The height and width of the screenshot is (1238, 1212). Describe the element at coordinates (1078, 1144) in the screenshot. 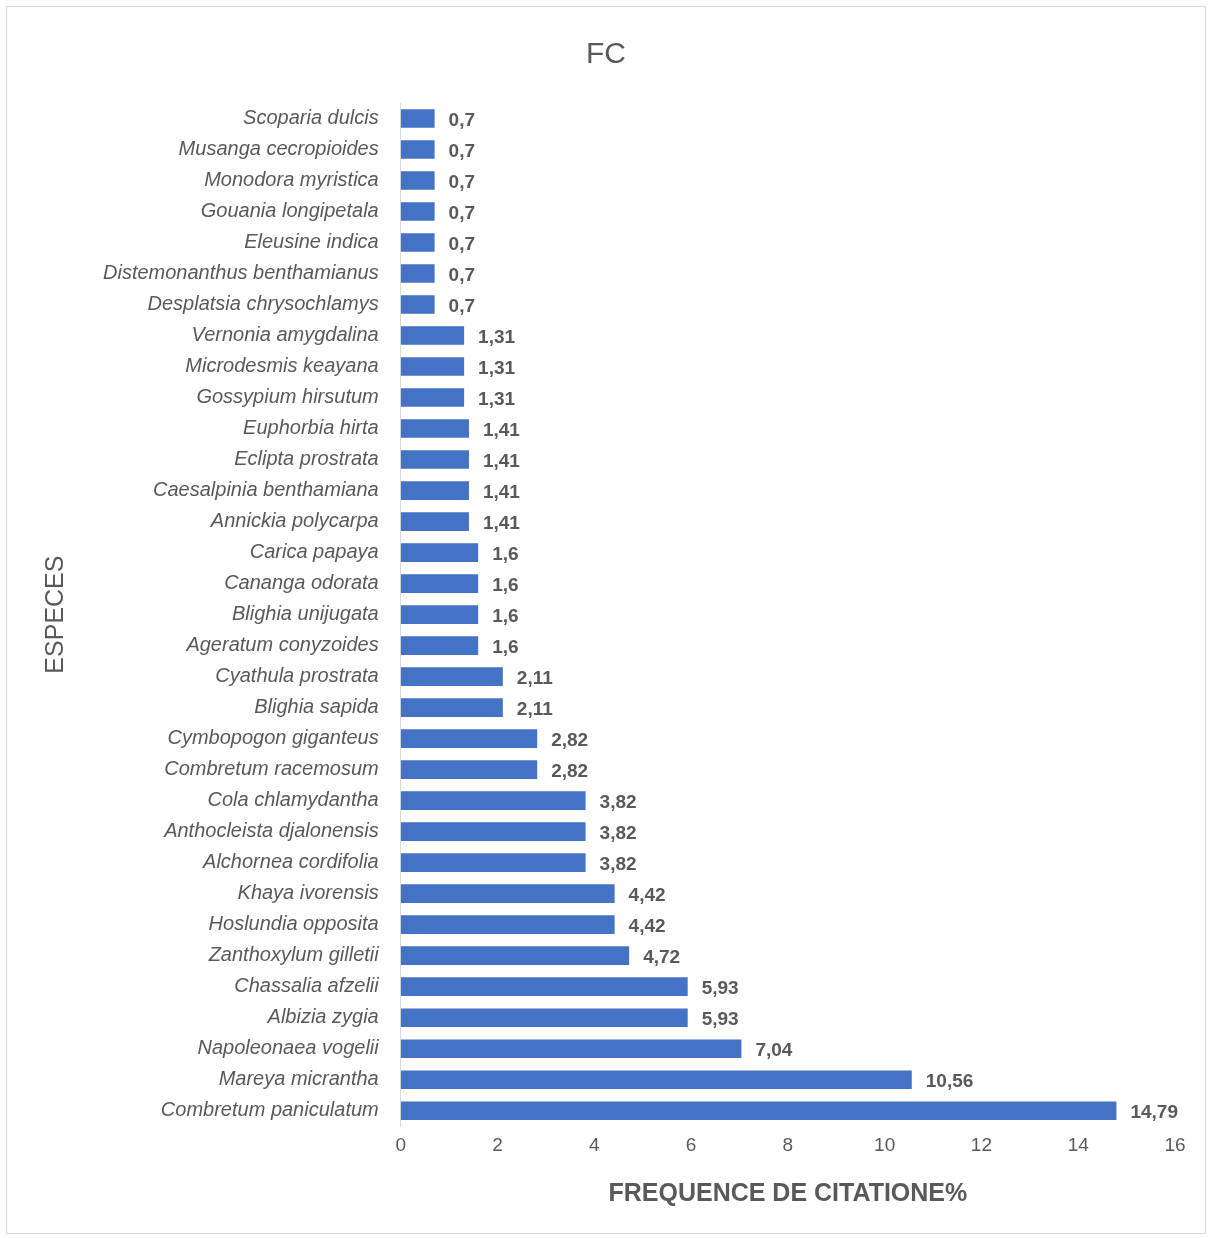

I see `x-tick-label: 14` at that location.